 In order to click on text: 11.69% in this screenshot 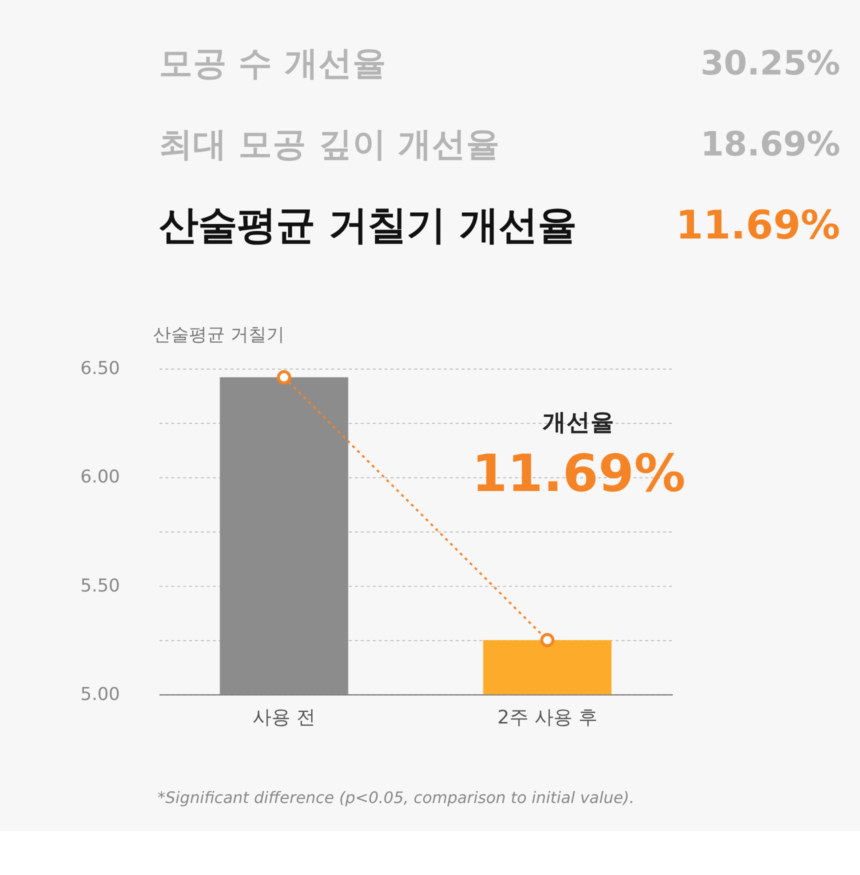, I will do `click(758, 225)`.